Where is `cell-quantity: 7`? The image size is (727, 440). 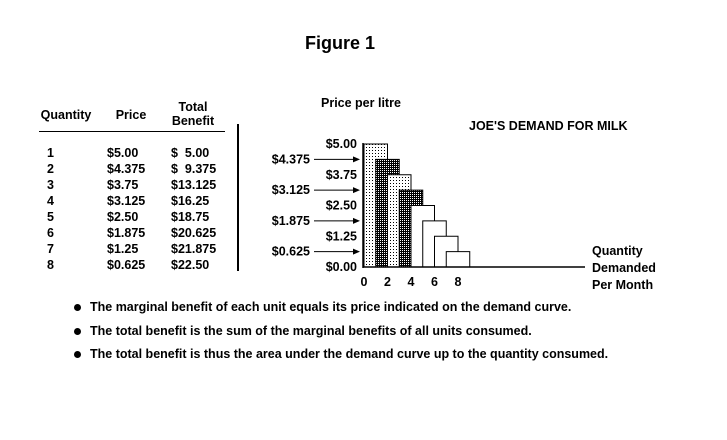
cell-quantity: 7 is located at coordinates (50, 249).